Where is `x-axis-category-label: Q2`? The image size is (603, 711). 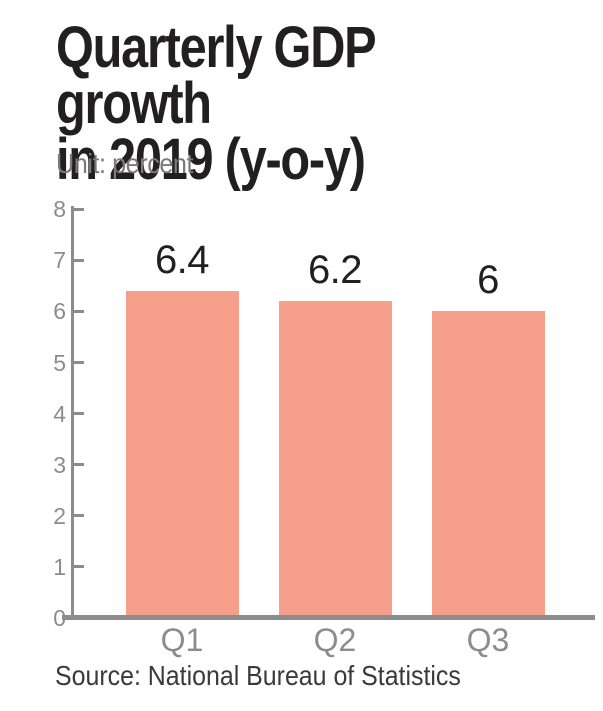
x-axis-category-label: Q2 is located at coordinates (335, 640).